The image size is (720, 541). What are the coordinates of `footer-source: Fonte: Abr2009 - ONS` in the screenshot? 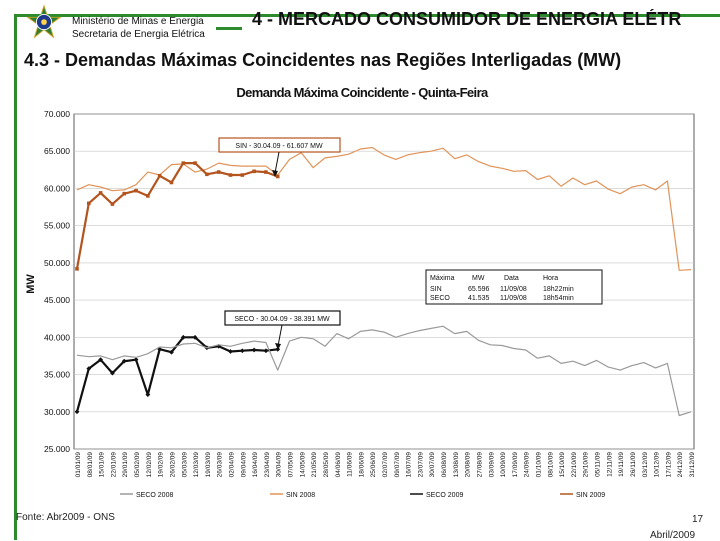 It's located at (65, 517).